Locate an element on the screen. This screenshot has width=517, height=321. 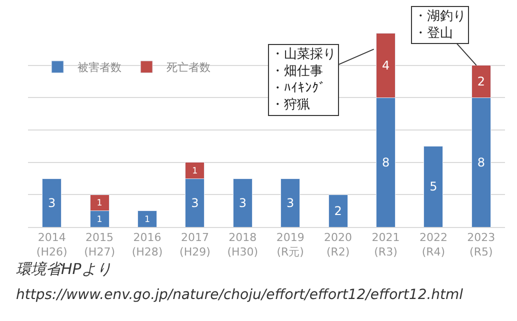
legend-label: 被害者数 is located at coordinates (100, 67).